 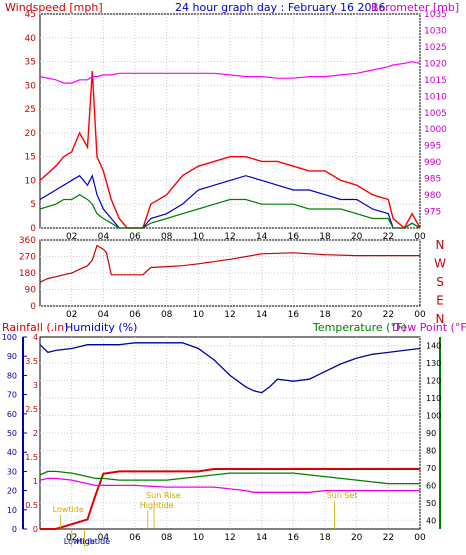 I want to click on humidity-tick-label: 0, so click(x=14, y=529).